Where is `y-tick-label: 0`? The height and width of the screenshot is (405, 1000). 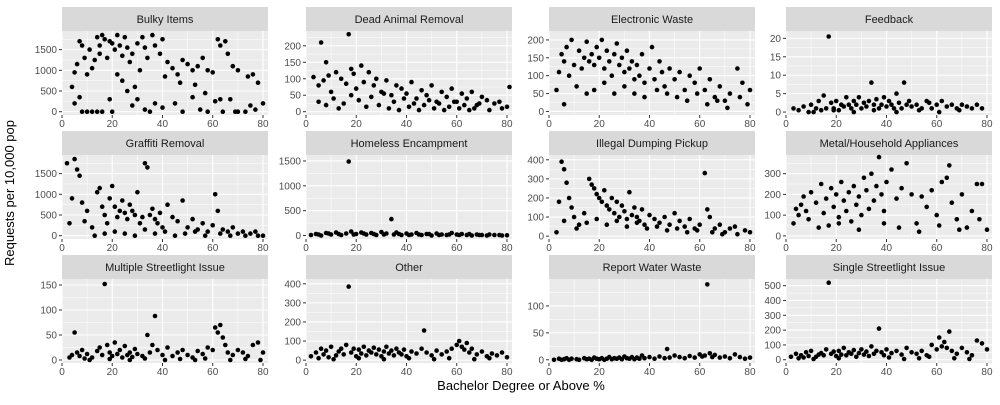 y-tick-label: 0 is located at coordinates (541, 360).